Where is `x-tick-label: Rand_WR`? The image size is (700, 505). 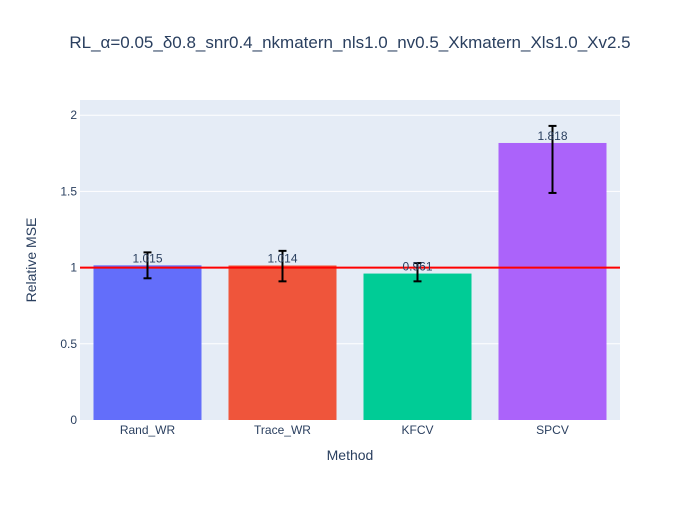 x-tick-label: Rand_WR is located at coordinates (148, 430).